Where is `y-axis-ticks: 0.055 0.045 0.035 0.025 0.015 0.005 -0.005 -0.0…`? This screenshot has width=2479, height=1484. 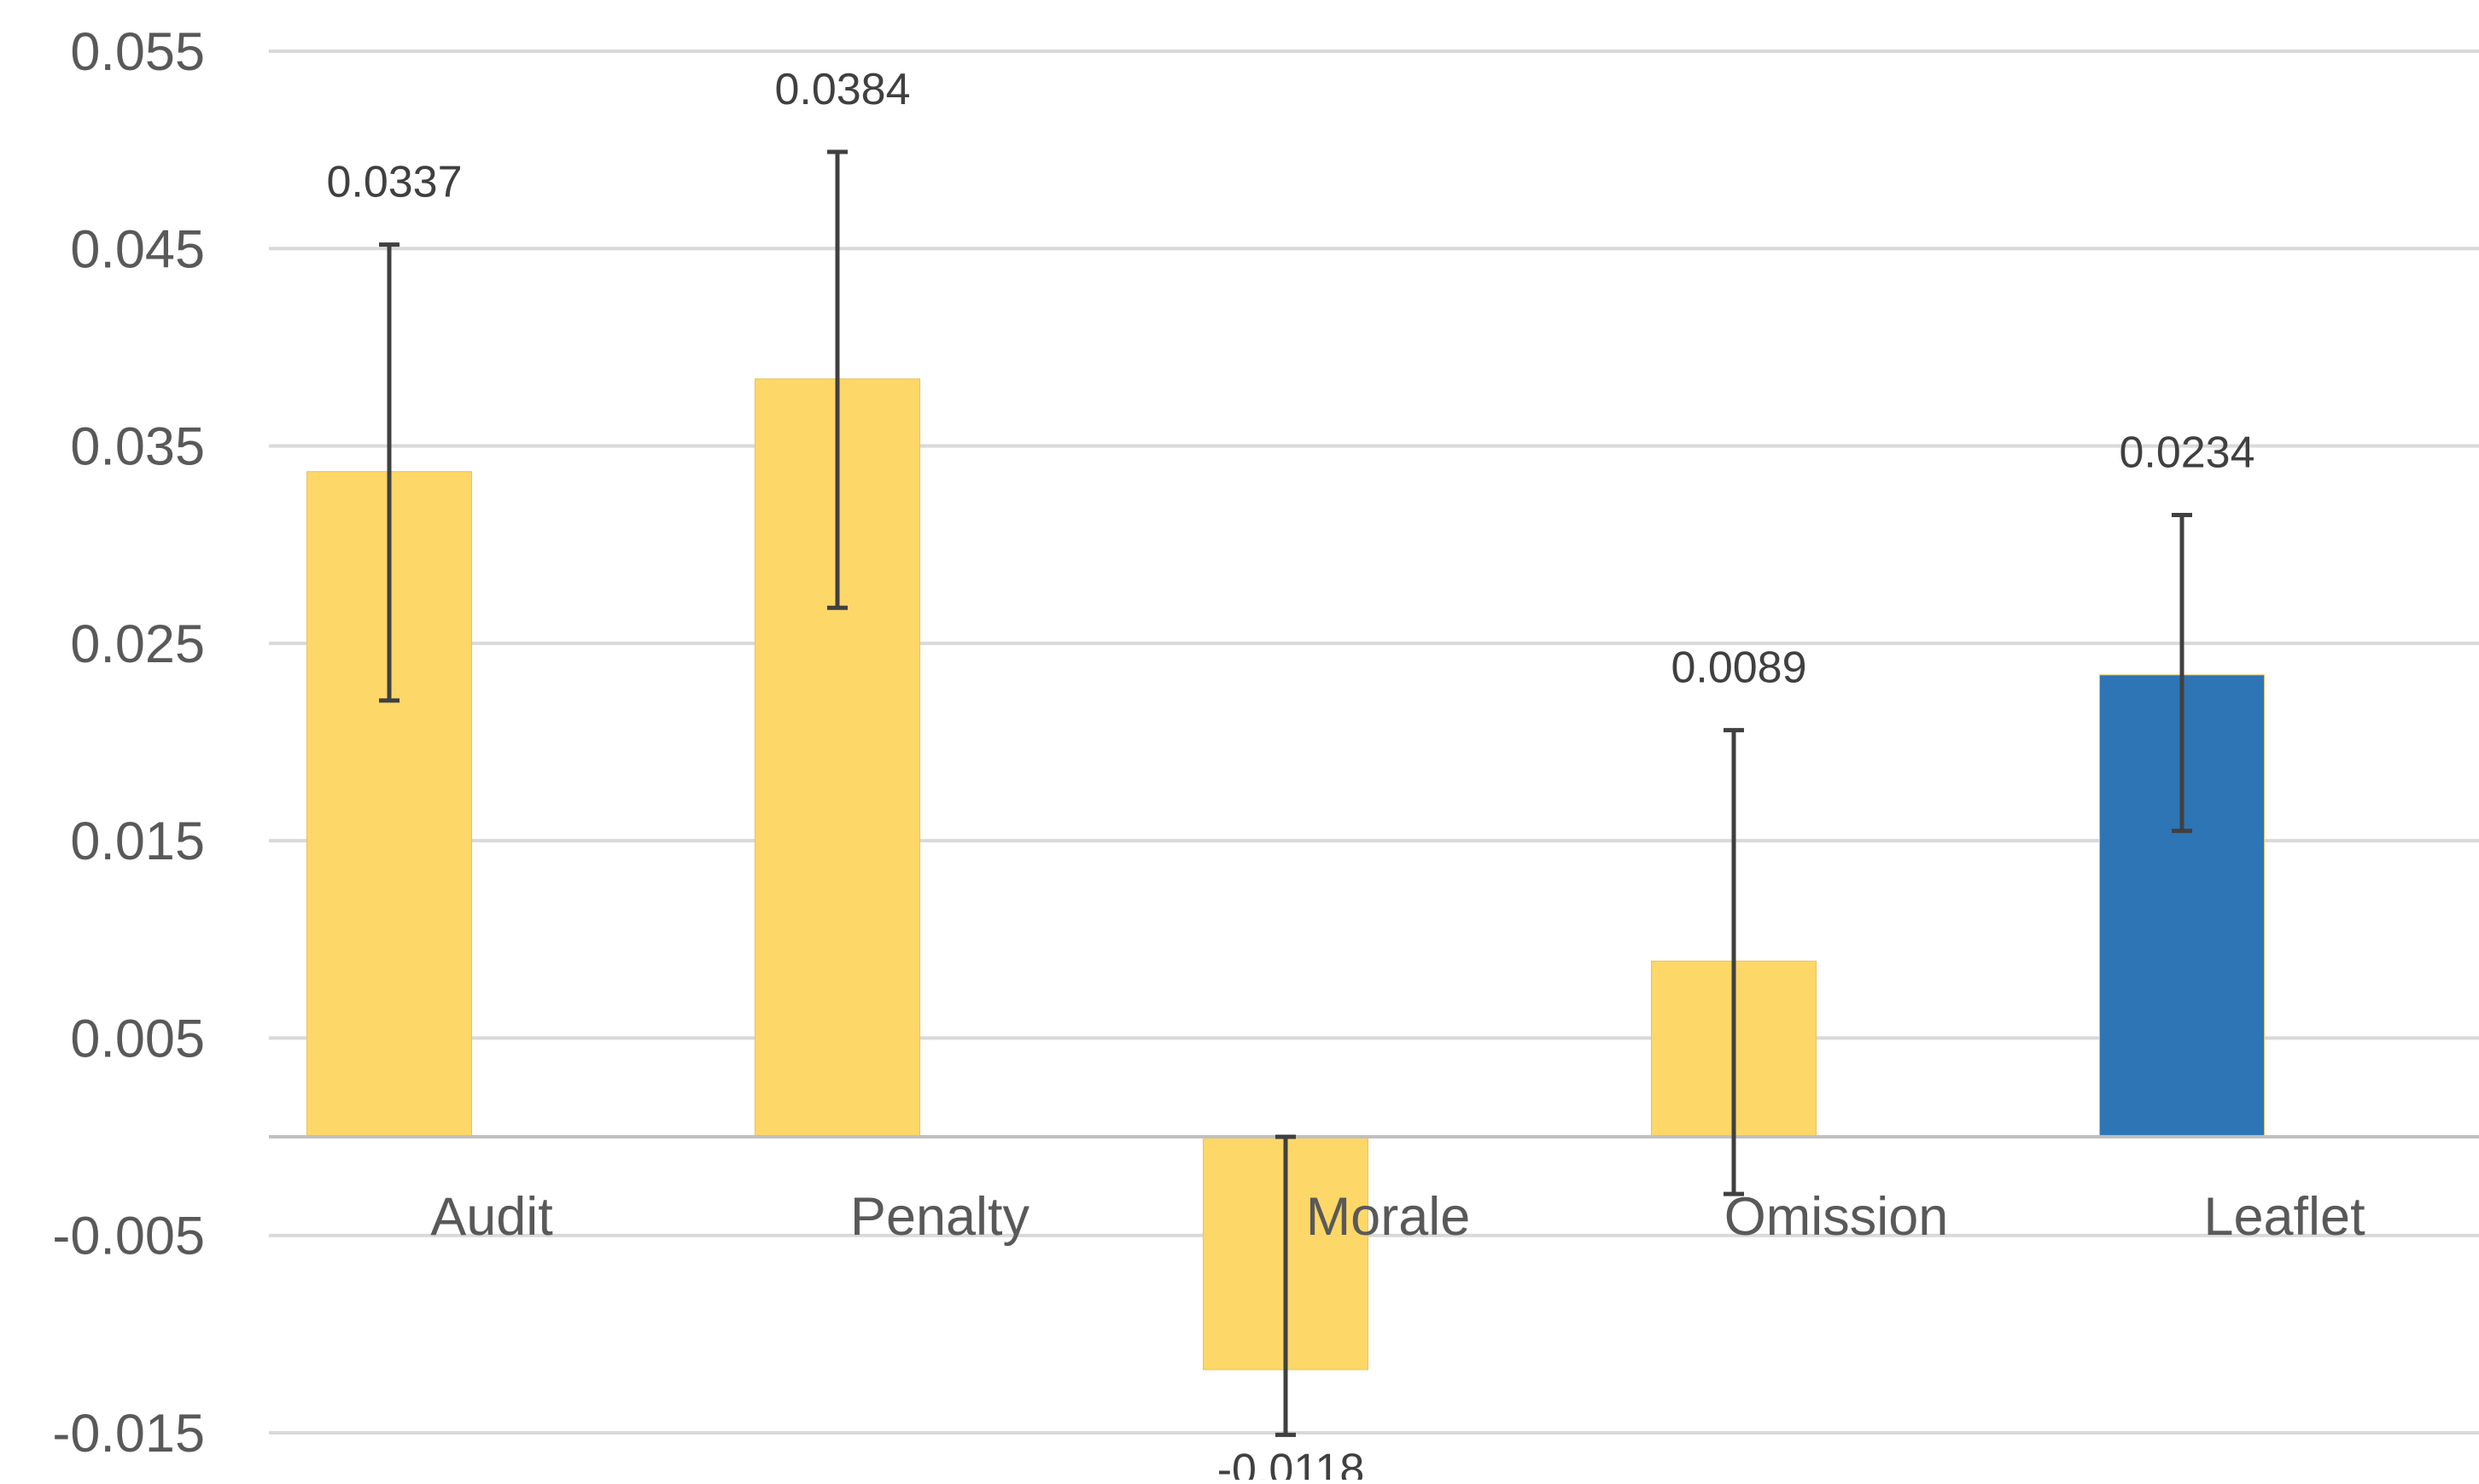 y-axis-ticks: 0.055 0.045 0.035 0.025 0.015 0.005 -0.005 -0.0… is located at coordinates (128, 743).